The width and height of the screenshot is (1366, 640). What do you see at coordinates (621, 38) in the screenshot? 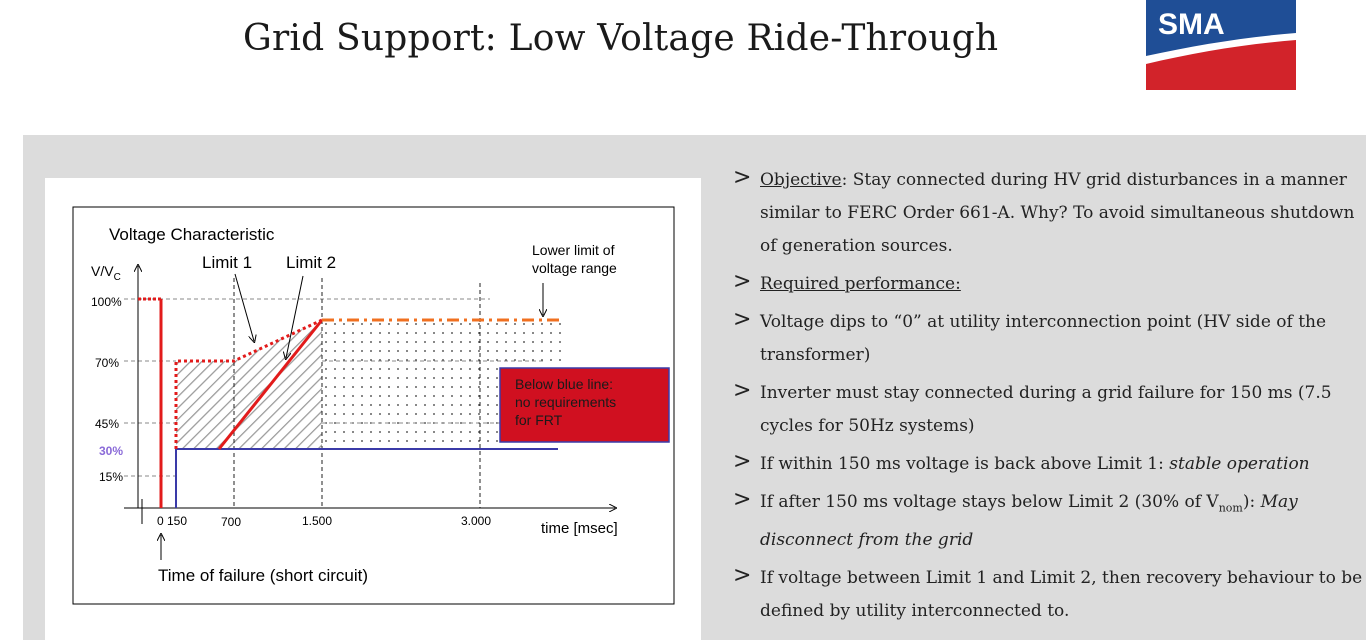
I see `page-title: Grid Support: Low Voltage Ride-Through` at bounding box center [621, 38].